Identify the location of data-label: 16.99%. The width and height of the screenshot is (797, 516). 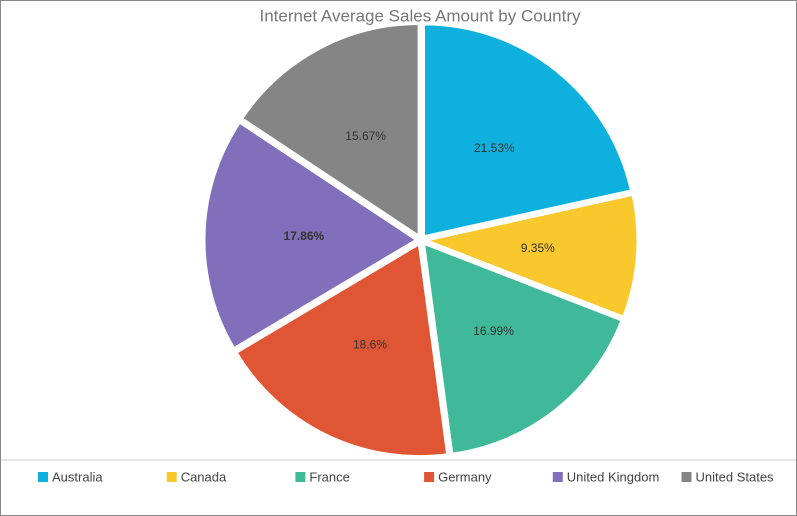
(493, 331).